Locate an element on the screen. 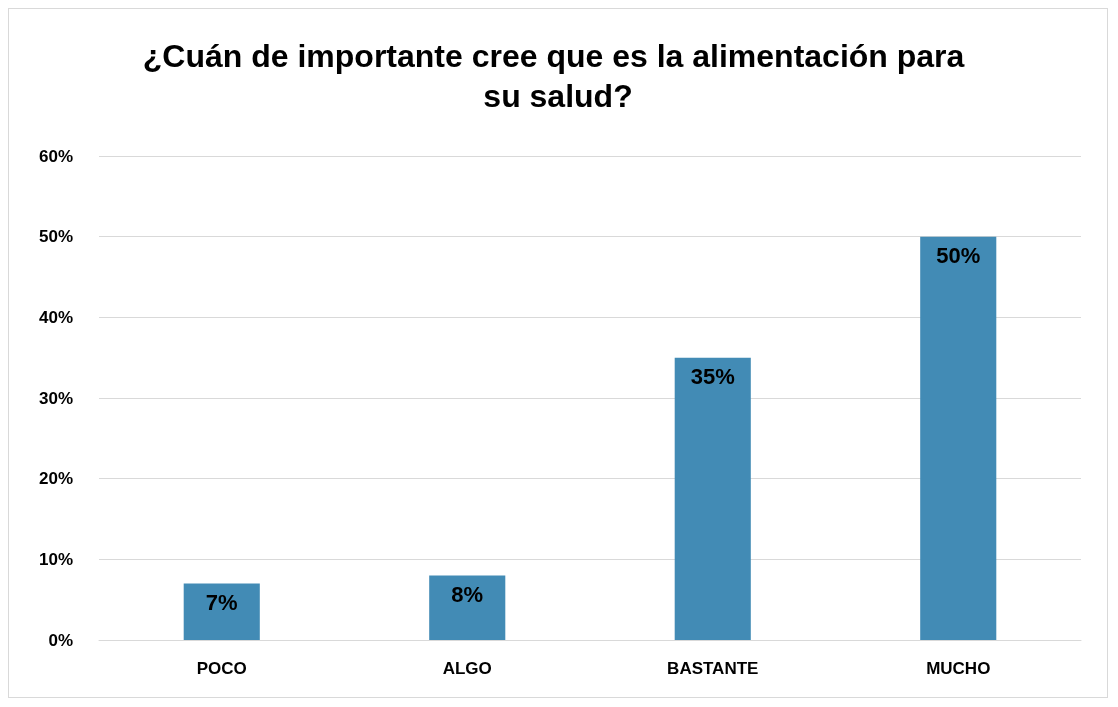  y-tick-label: 10% is located at coordinates (55, 559).